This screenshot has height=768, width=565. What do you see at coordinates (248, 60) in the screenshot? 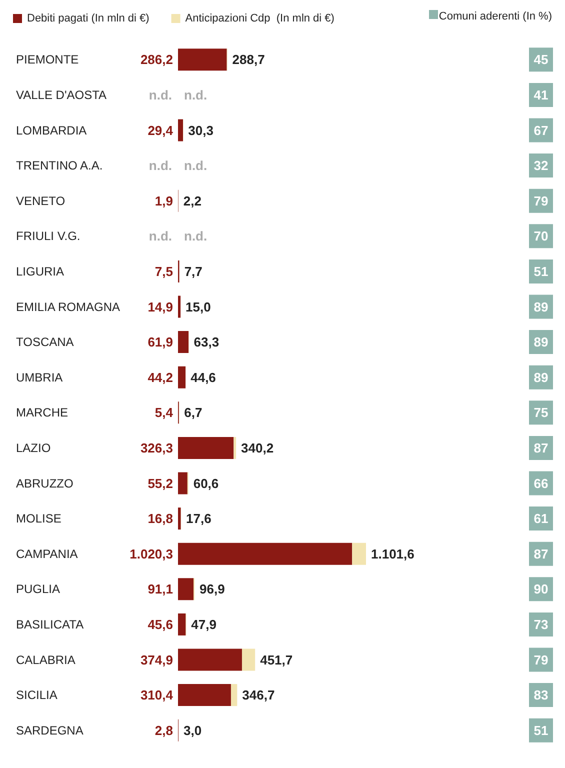
I see `total-label: 288,7` at bounding box center [248, 60].